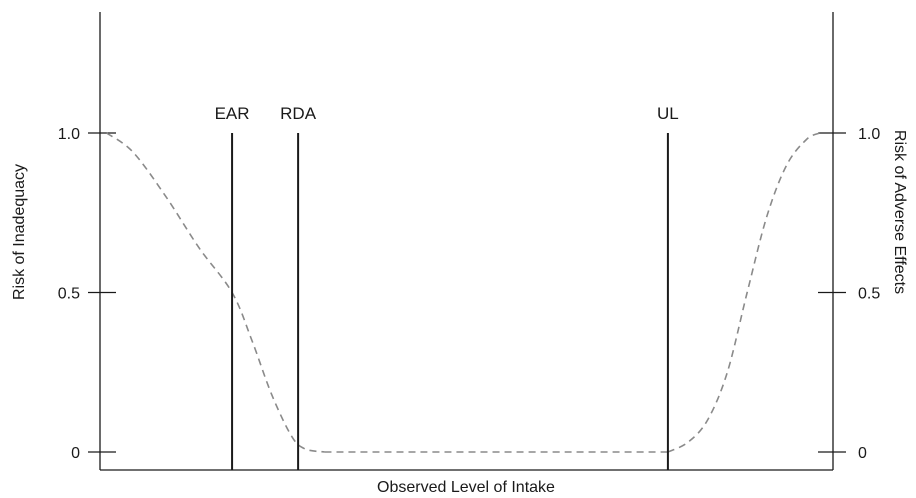 The width and height of the screenshot is (916, 498). Describe the element at coordinates (862, 453) in the screenshot. I see `right-tick-label: 0` at that location.